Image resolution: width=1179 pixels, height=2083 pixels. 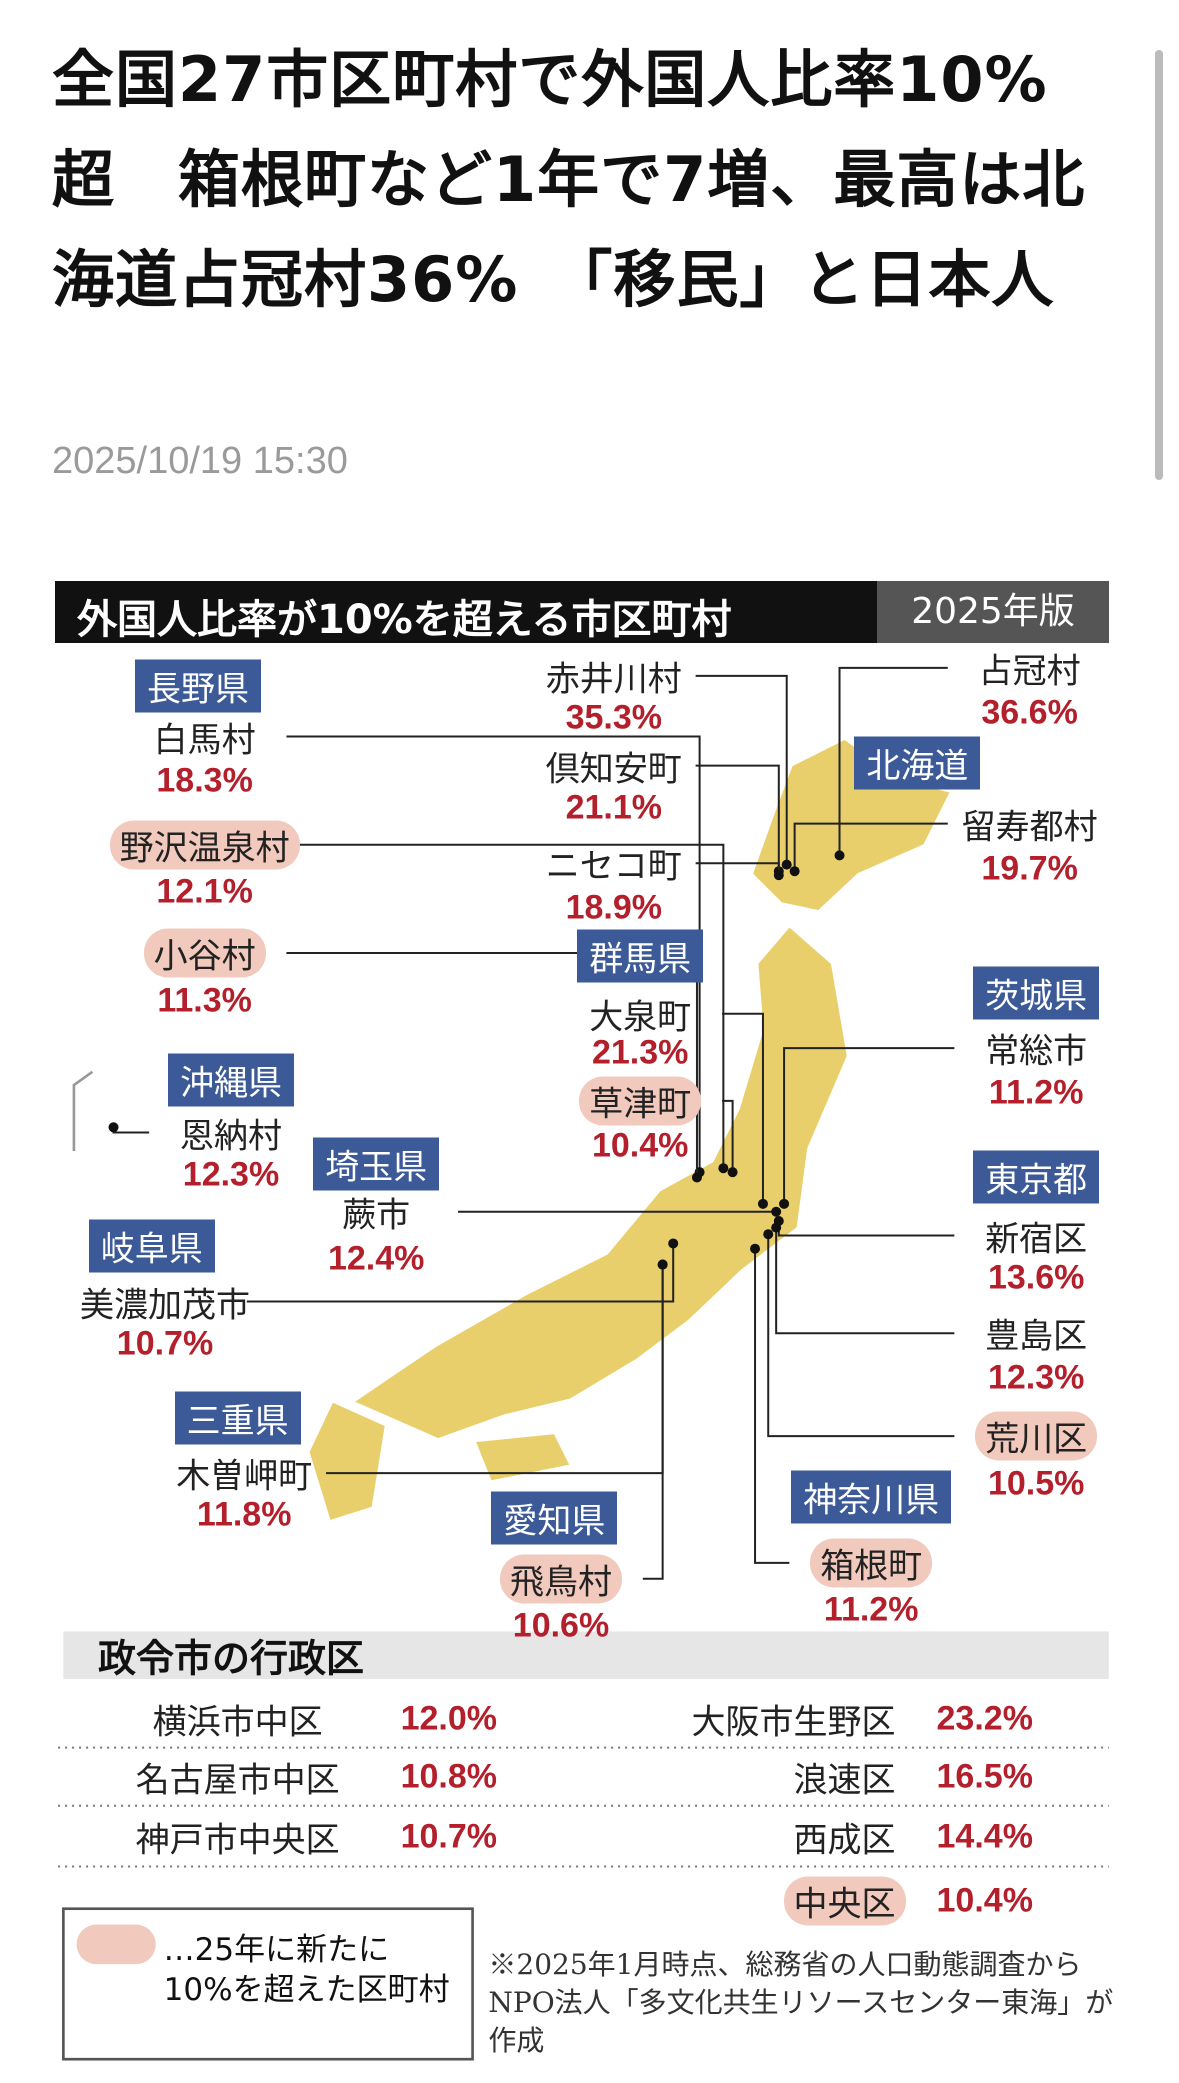 What do you see at coordinates (1036, 993) in the screenshot?
I see `prefecture-label: 茨城県` at bounding box center [1036, 993].